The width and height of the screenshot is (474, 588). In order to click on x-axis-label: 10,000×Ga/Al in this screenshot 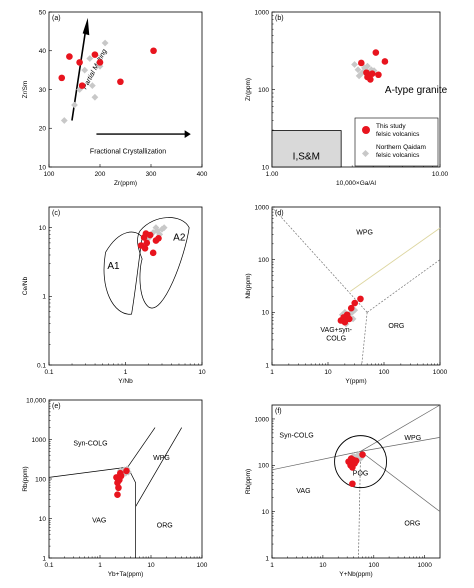, I will do `click(356, 183)`.